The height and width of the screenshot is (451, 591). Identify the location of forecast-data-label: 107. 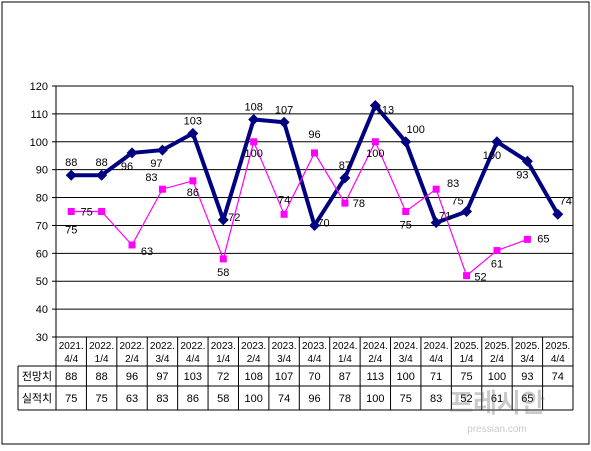
(284, 110).